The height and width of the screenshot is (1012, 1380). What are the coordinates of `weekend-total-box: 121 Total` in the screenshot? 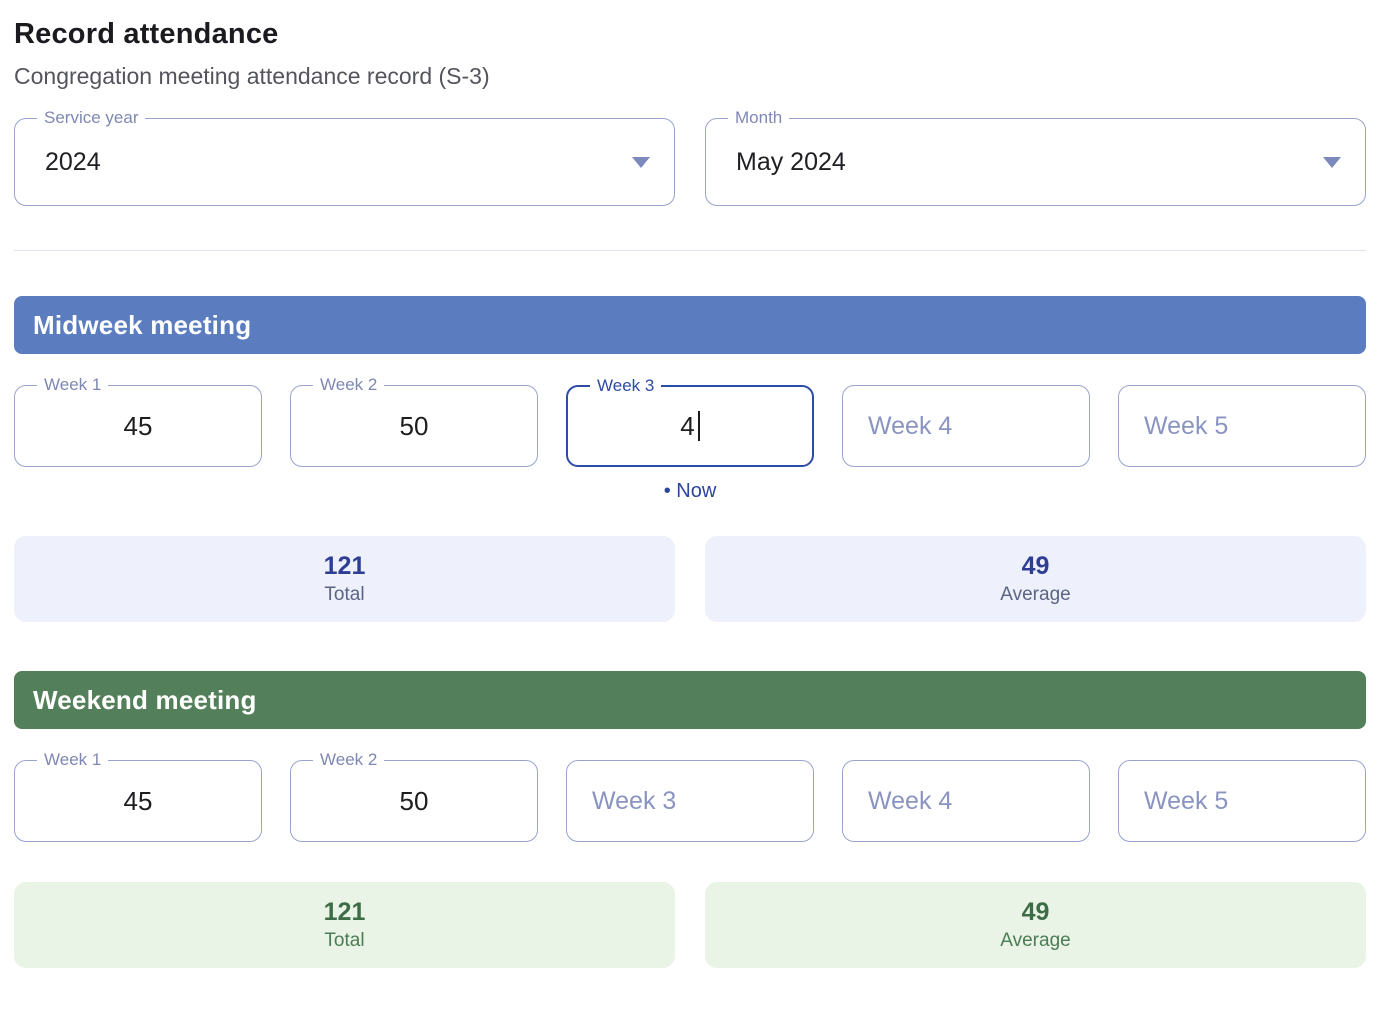 It's located at (344, 925).